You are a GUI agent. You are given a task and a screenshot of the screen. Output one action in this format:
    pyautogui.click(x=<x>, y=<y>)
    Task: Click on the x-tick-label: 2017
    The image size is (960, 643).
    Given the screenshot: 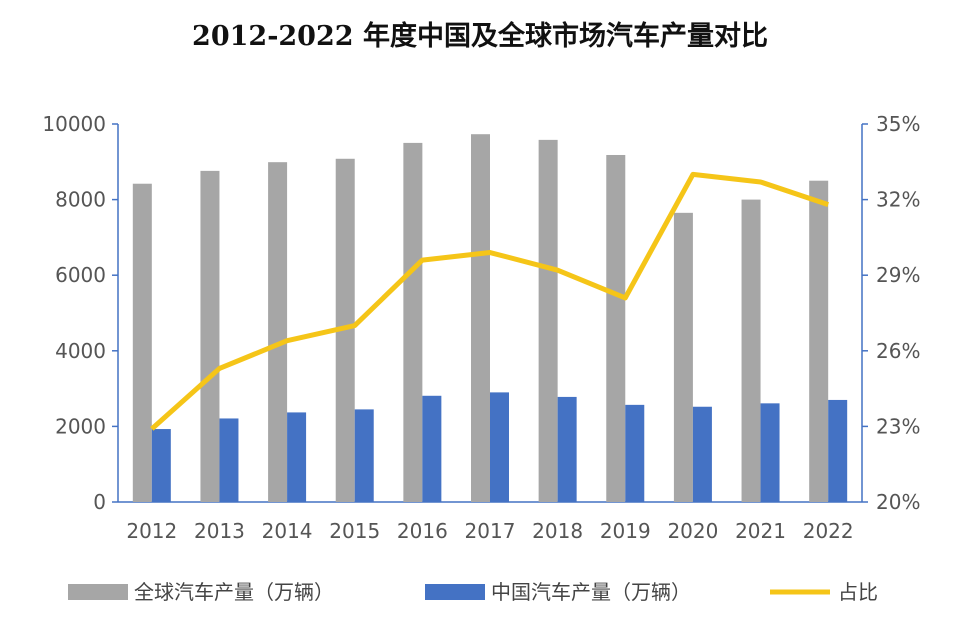 What is the action you would take?
    pyautogui.click(x=490, y=531)
    